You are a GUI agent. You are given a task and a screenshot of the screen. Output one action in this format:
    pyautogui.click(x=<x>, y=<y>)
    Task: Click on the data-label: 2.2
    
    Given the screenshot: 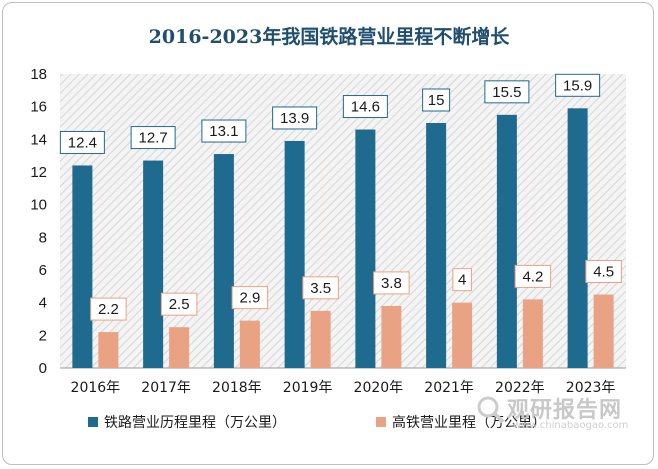 What is the action you would take?
    pyautogui.click(x=108, y=309)
    